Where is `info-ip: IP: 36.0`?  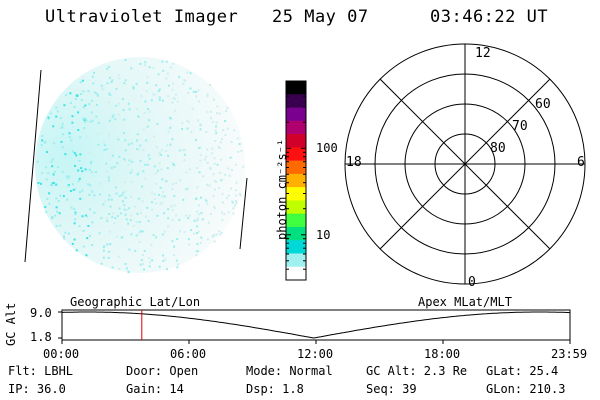
info-ip: IP: 36.0 is located at coordinates (37, 389).